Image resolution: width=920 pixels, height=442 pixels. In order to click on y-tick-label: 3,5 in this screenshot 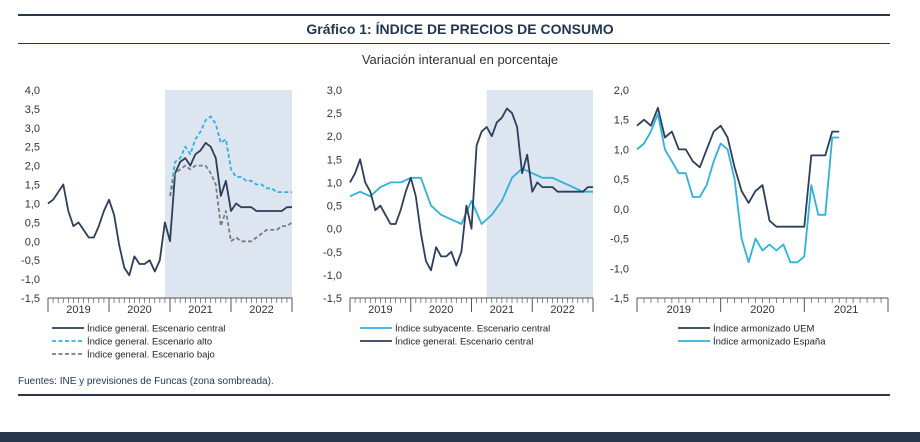, I will do `click(32, 110)`.